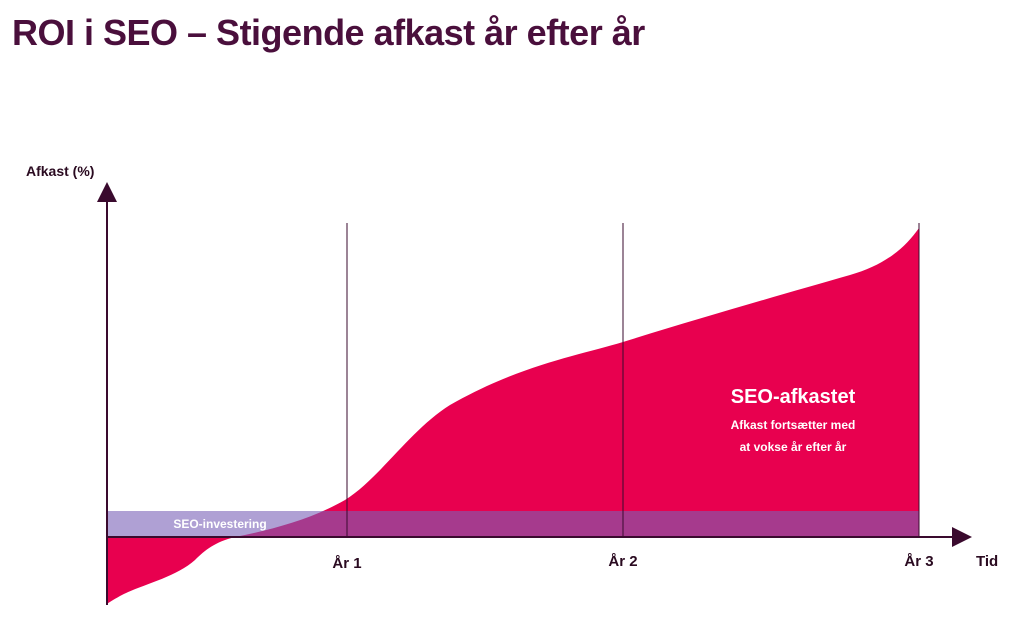 The image size is (1023, 624). I want to click on y-axis-label: Afkast (%), so click(60, 171).